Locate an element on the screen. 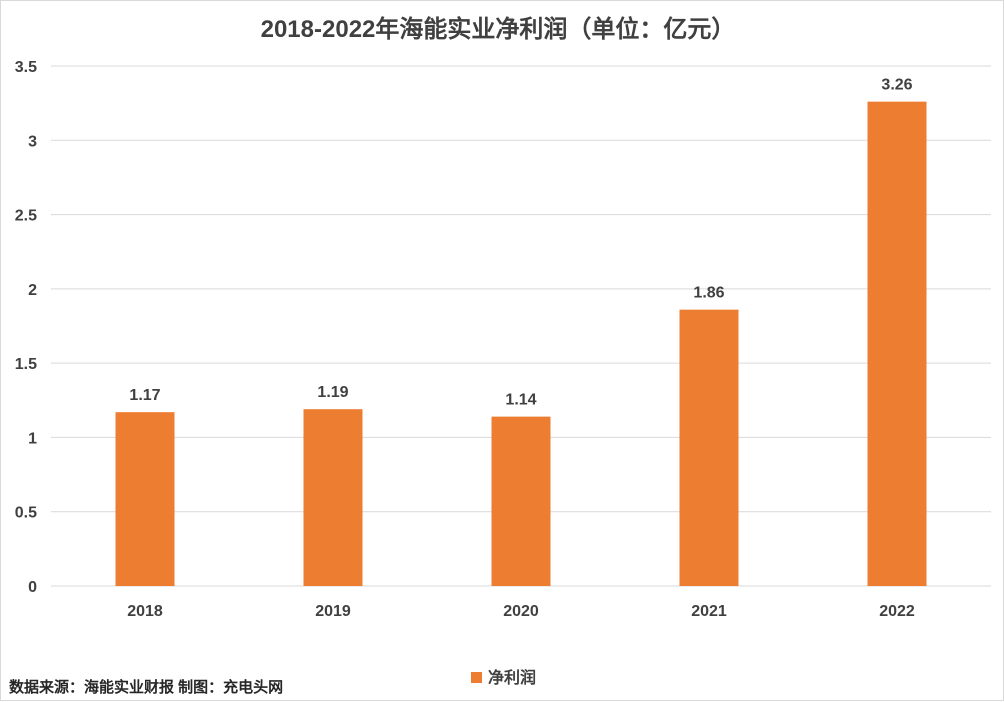 The image size is (1004, 702). data-label: 1.19 is located at coordinates (332, 392).